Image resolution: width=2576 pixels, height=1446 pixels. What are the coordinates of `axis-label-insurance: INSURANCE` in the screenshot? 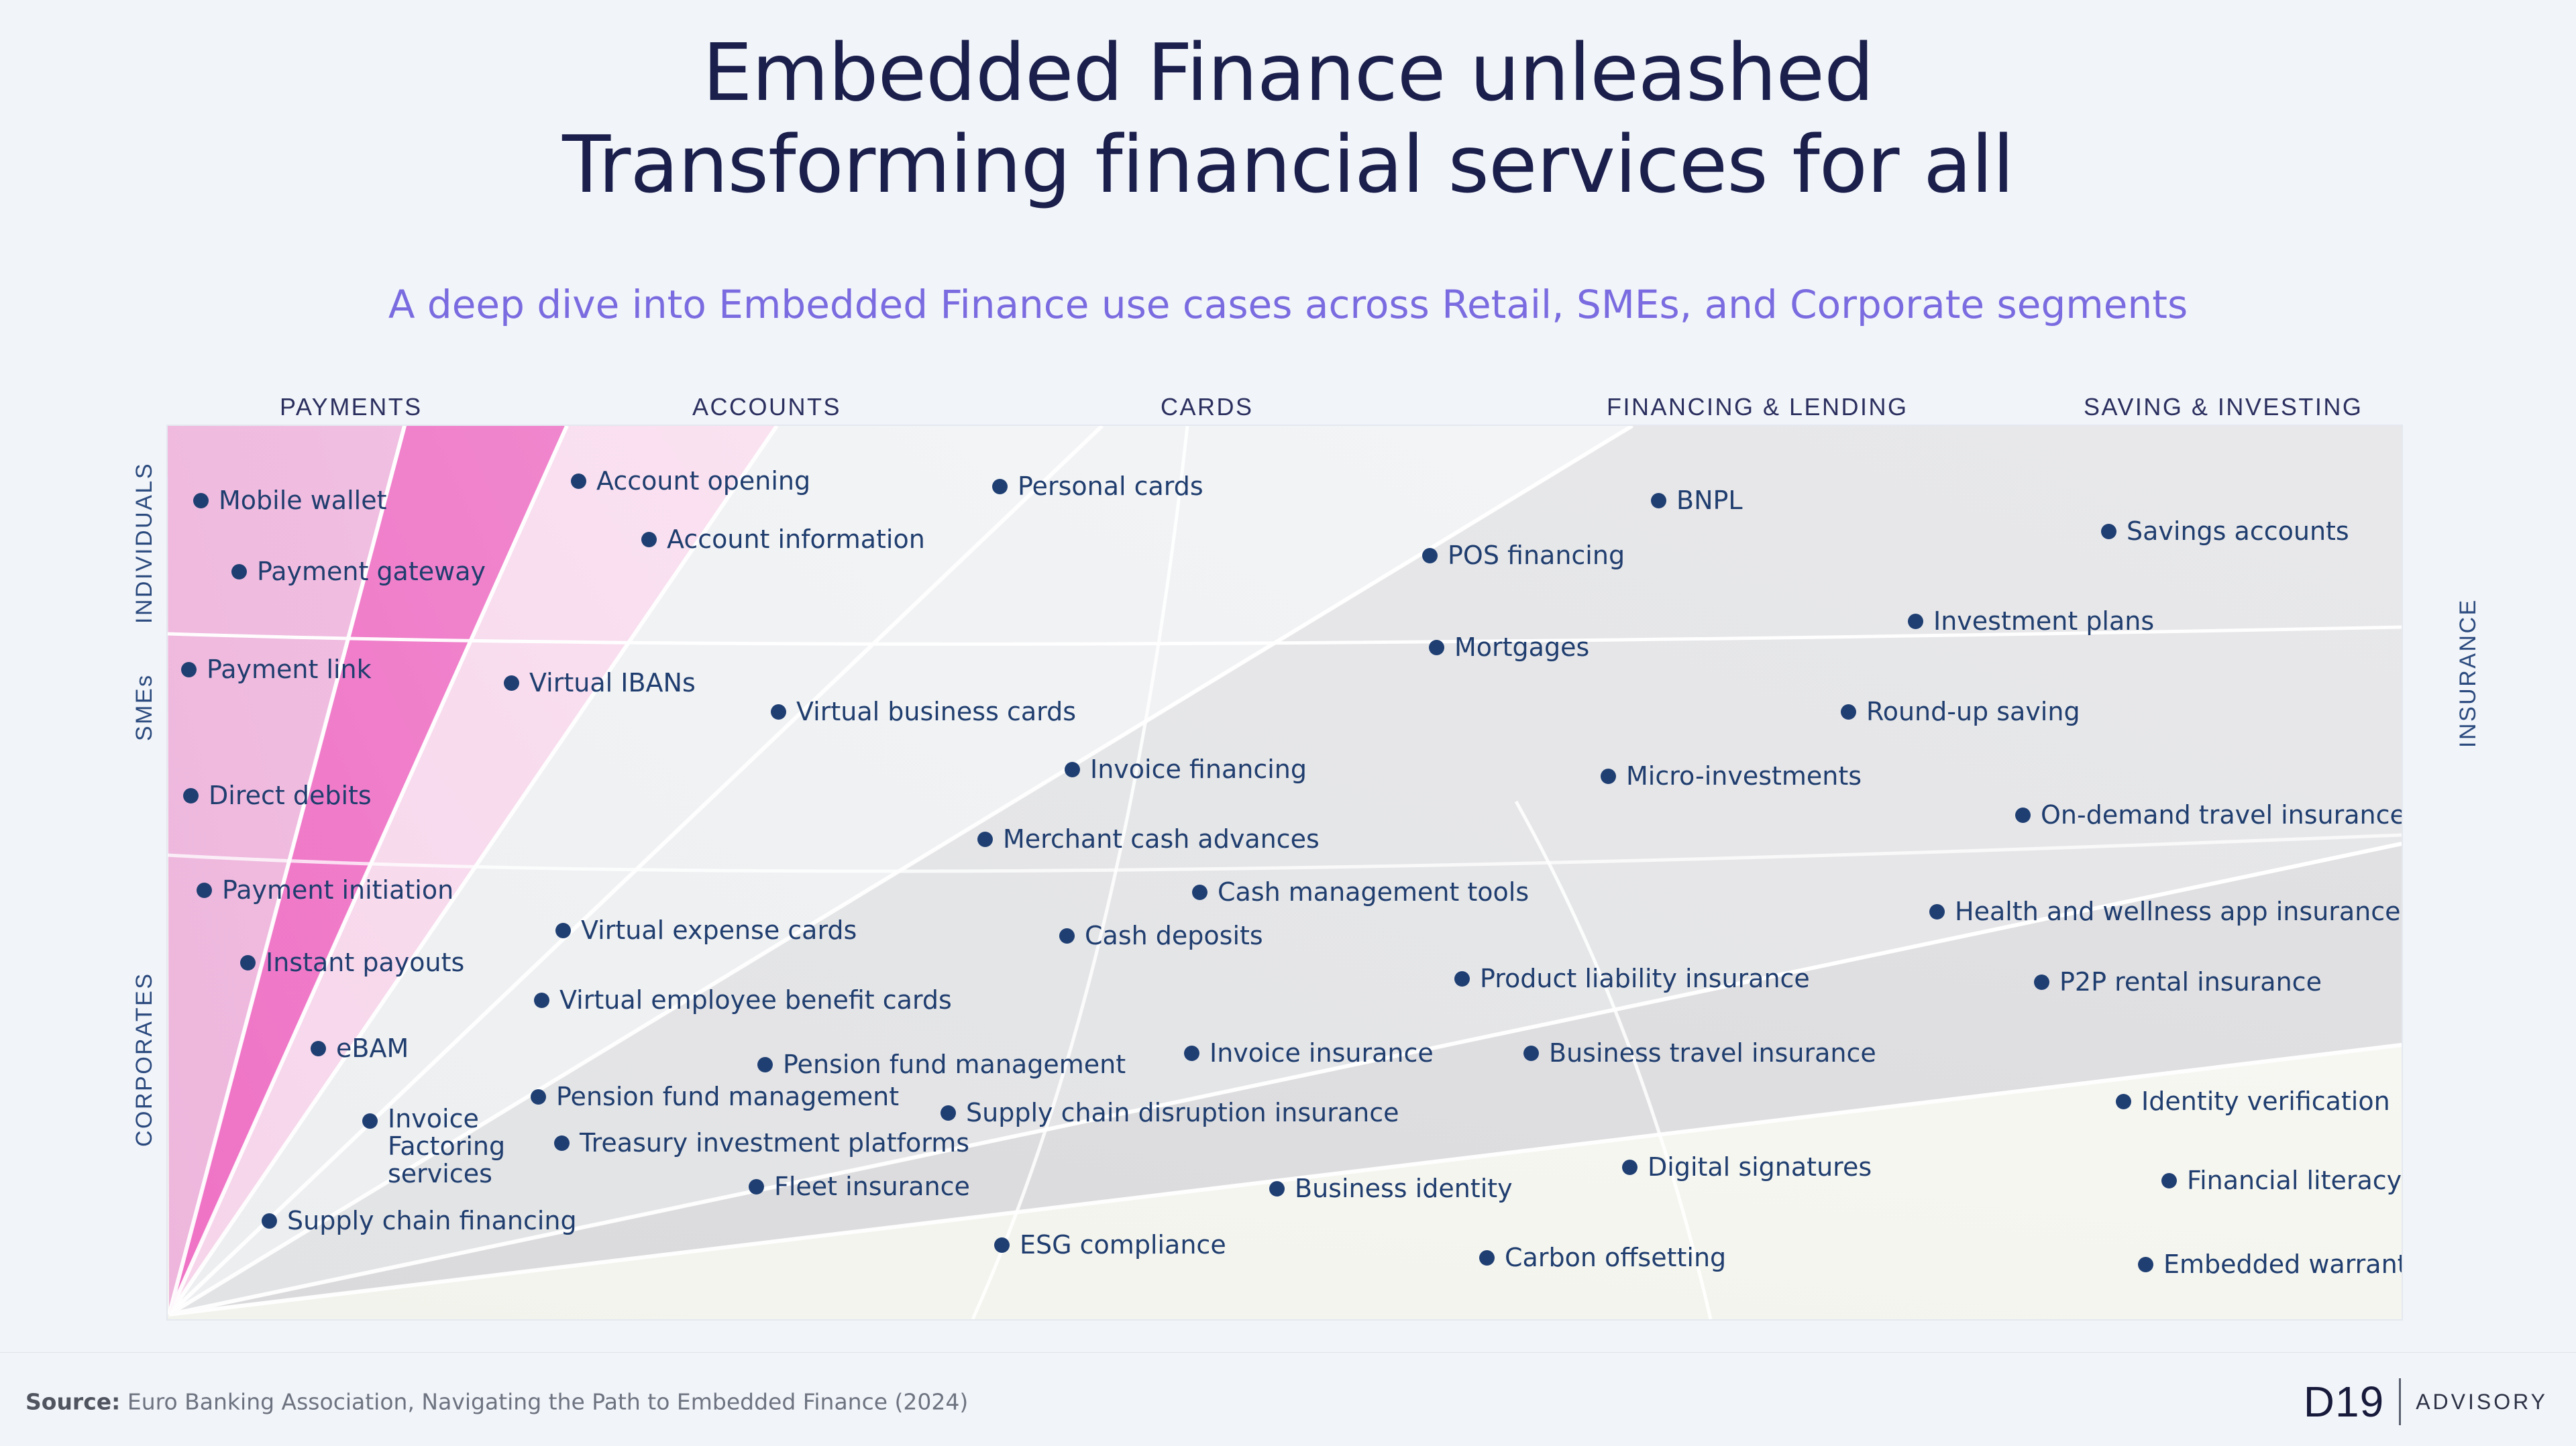 It's located at (2468, 673).